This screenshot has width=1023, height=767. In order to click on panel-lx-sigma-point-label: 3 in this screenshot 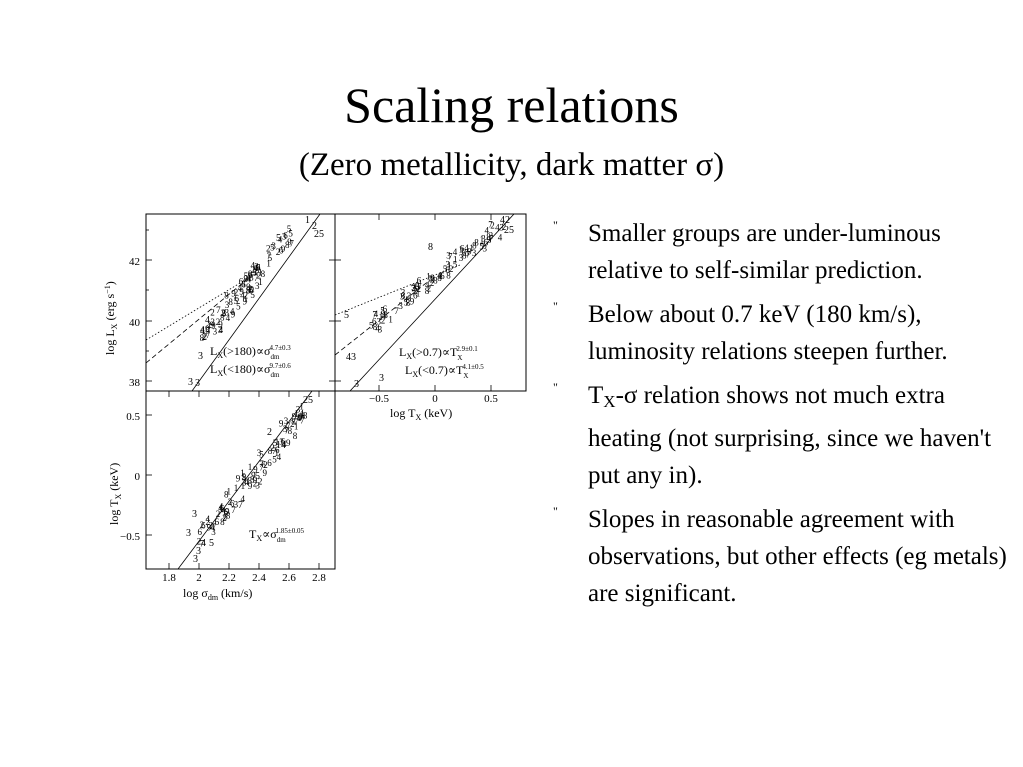, I will do `click(200, 356)`.